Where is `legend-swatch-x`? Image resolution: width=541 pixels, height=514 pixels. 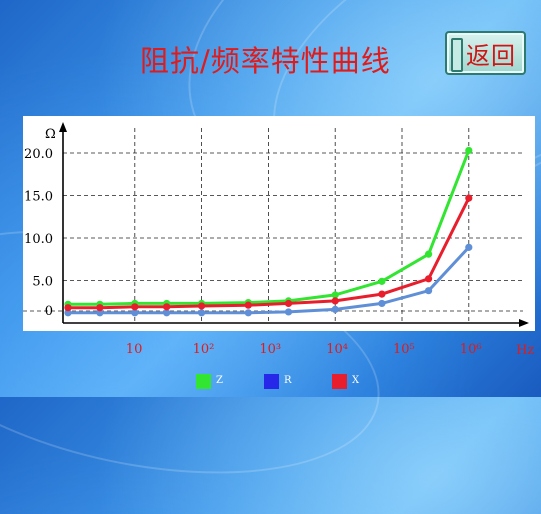 legend-swatch-x is located at coordinates (339, 381).